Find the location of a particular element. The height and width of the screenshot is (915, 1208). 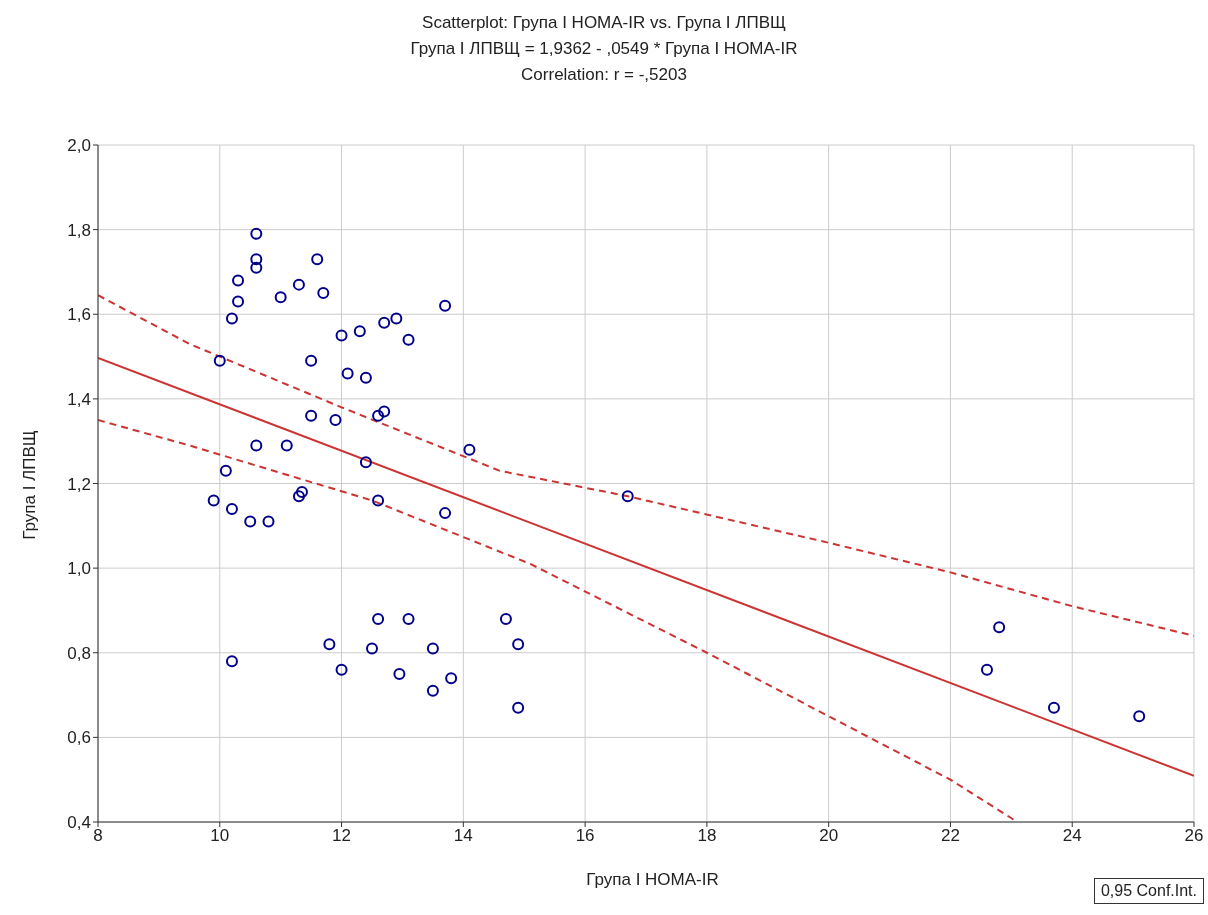

x-tick-label: 16 is located at coordinates (585, 836).